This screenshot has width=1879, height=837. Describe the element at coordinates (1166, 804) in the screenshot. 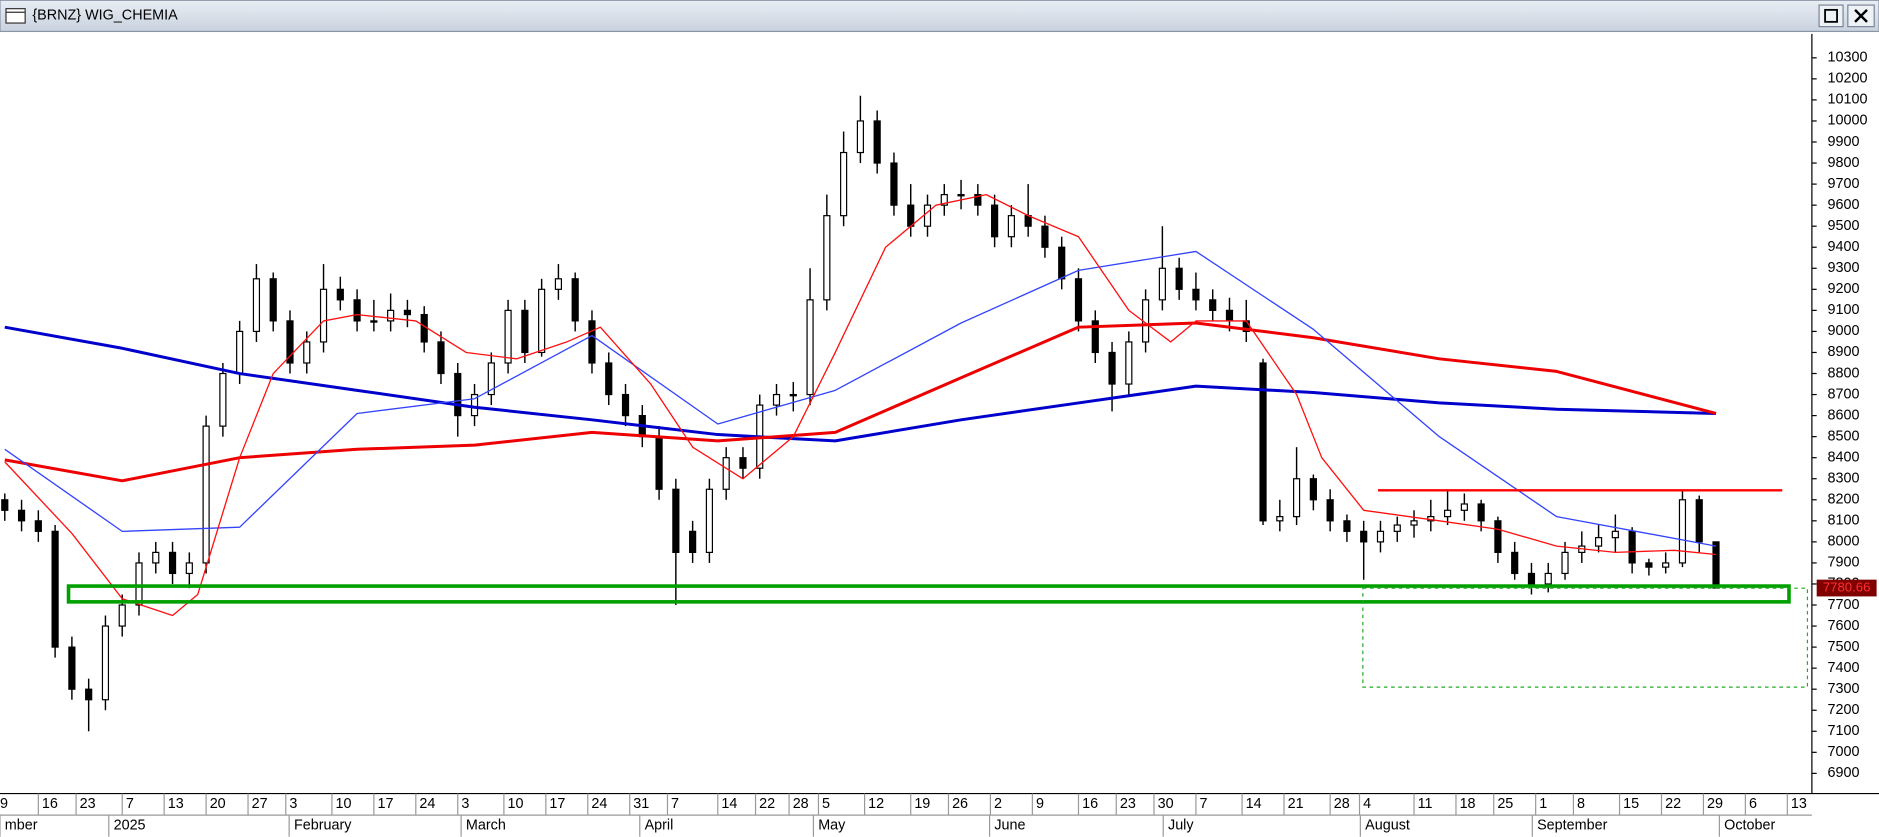

I see `x-tick-label: 30` at that location.